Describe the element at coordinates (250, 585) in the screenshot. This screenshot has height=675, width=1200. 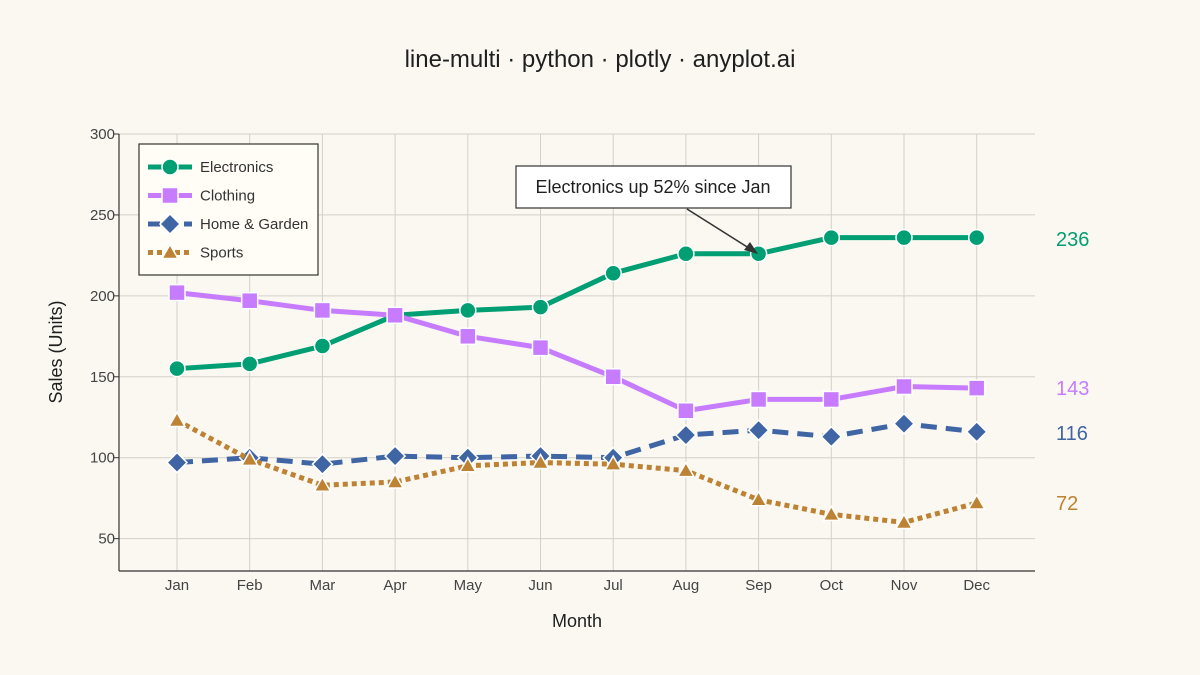
I see `x-tick-label: Feb` at that location.